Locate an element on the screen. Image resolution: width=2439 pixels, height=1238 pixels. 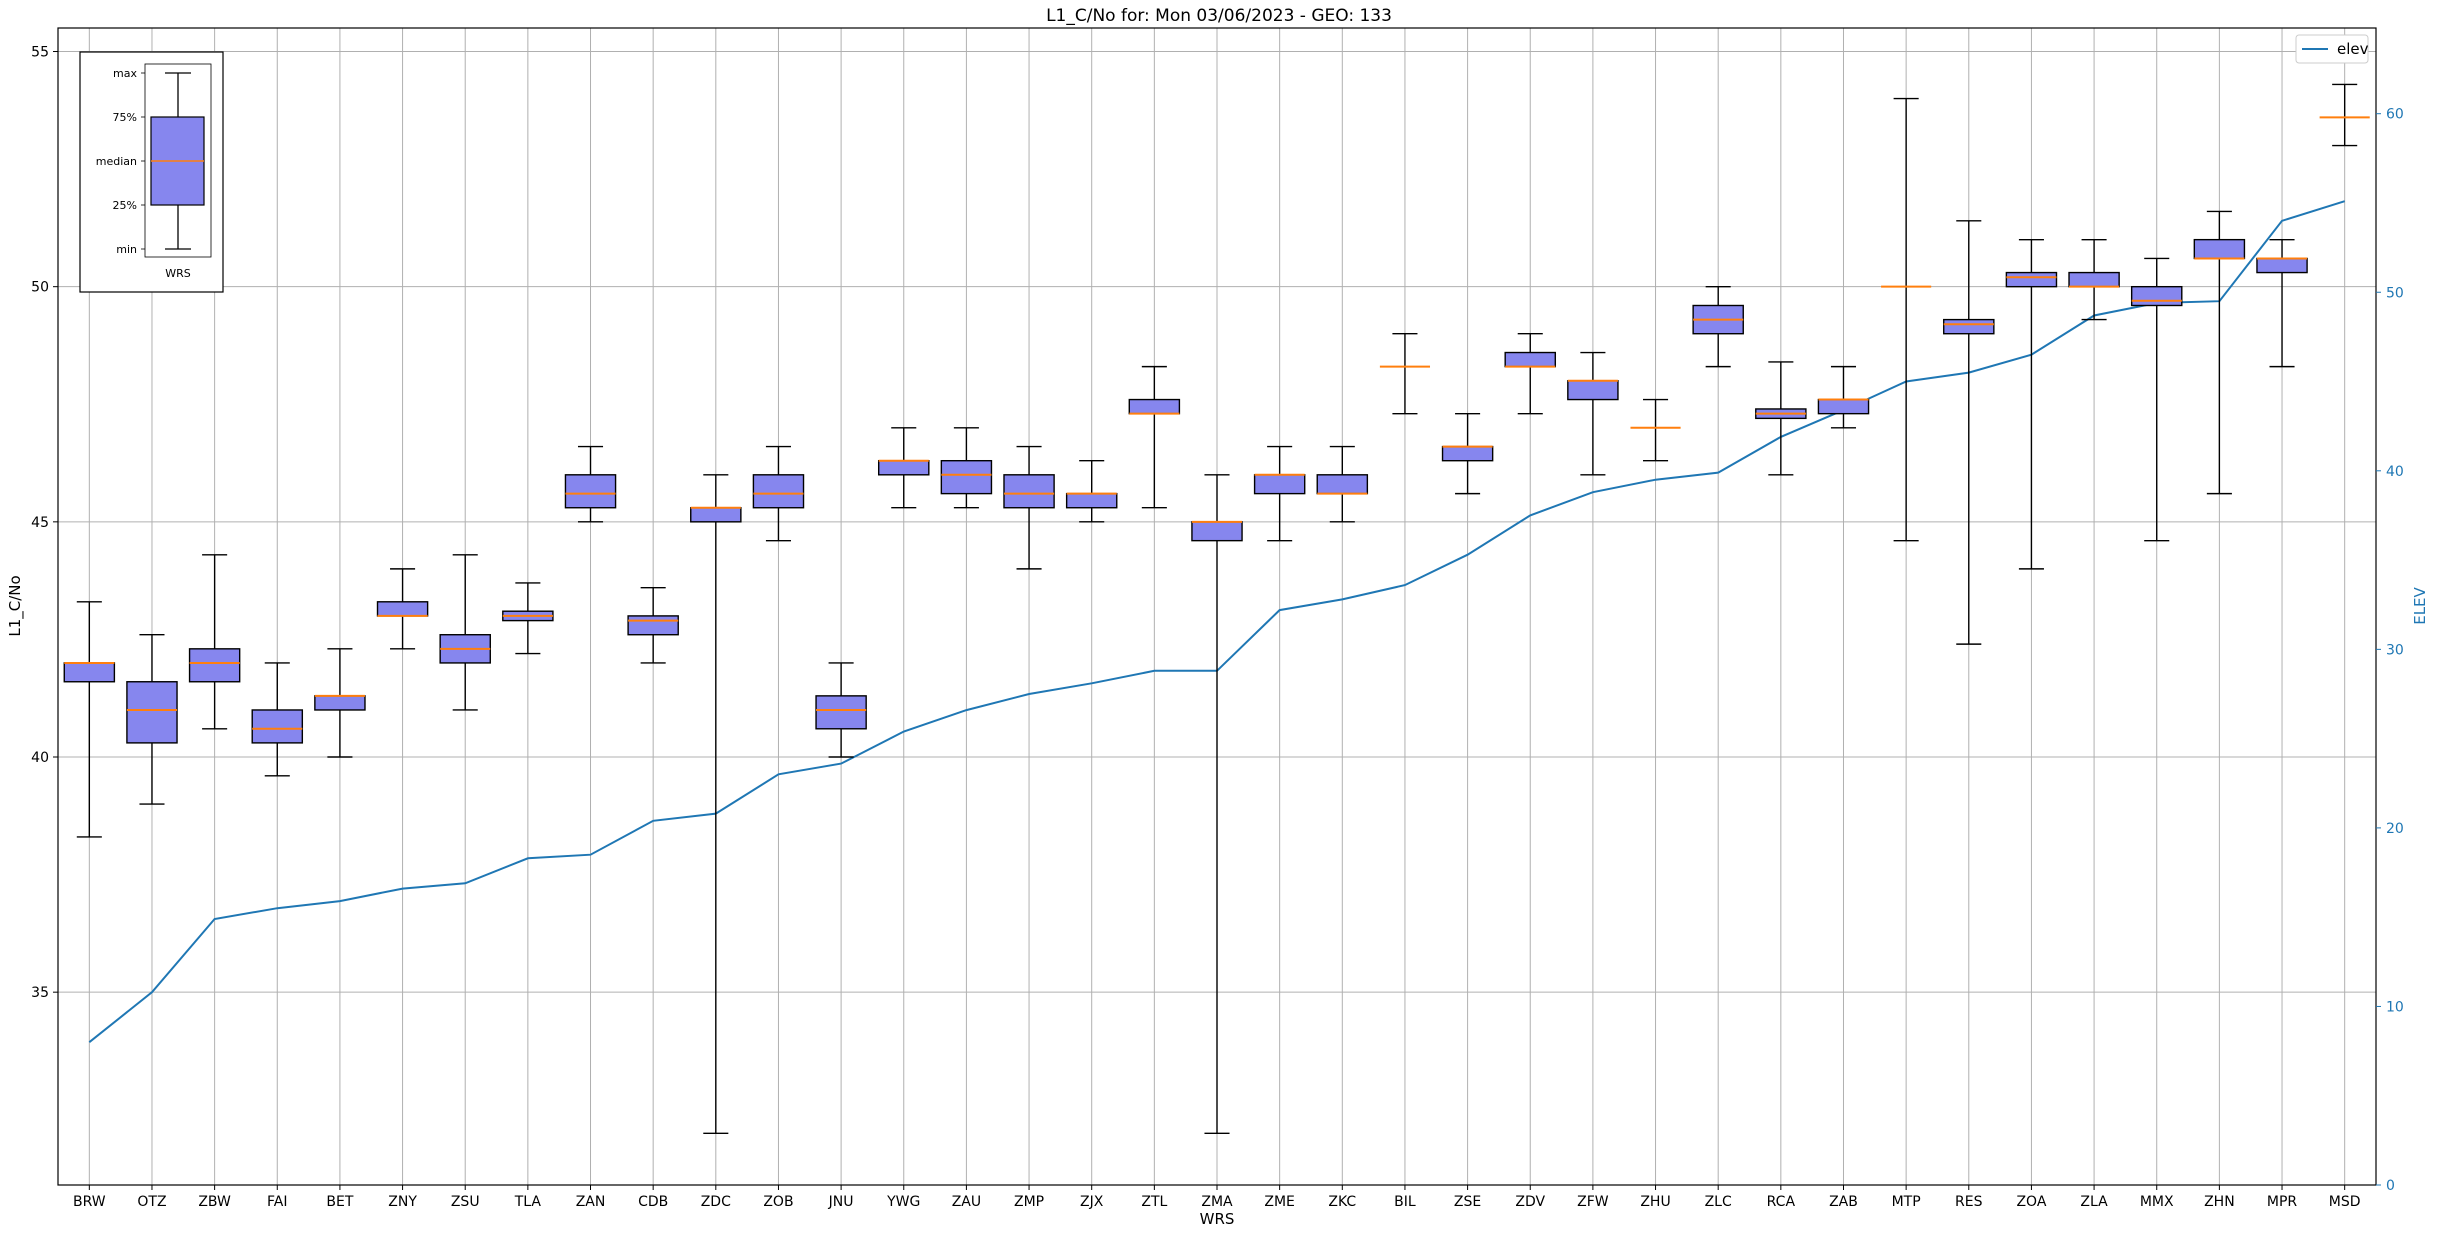
x-tick-label: ZLA is located at coordinates (2094, 1202).